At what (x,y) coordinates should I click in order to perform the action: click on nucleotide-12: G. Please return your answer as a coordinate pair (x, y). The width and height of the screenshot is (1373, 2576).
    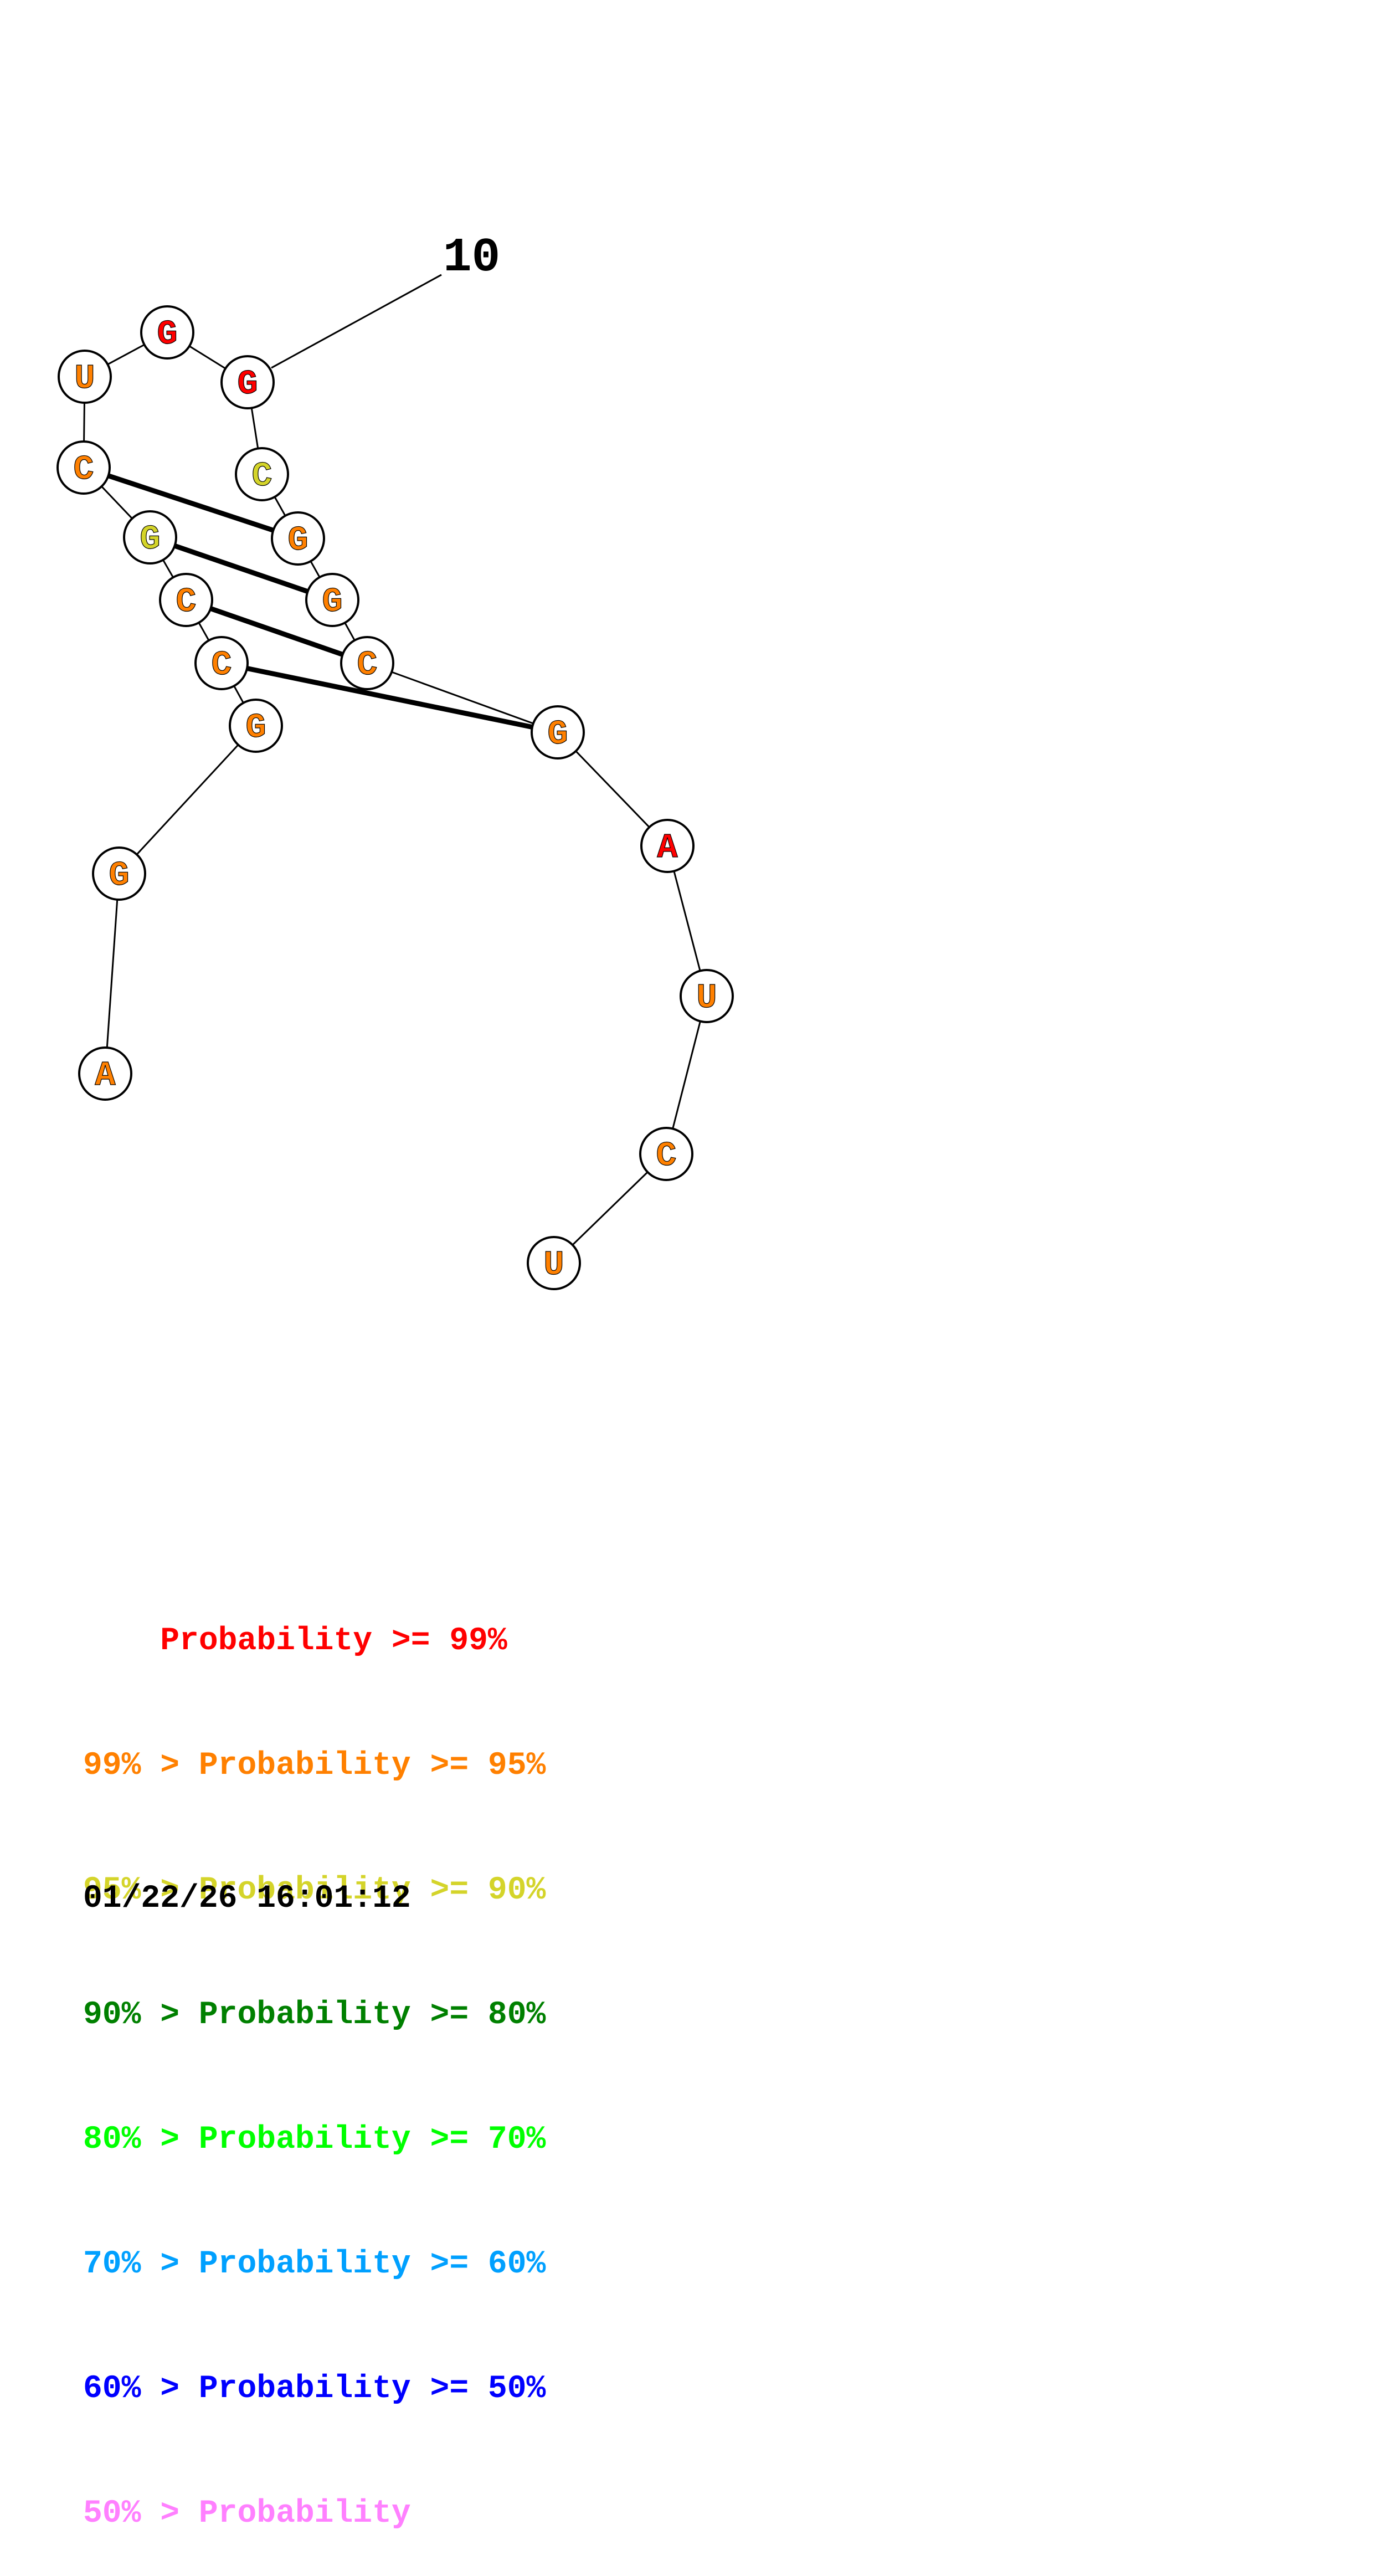
    Looking at the image, I should click on (298, 538).